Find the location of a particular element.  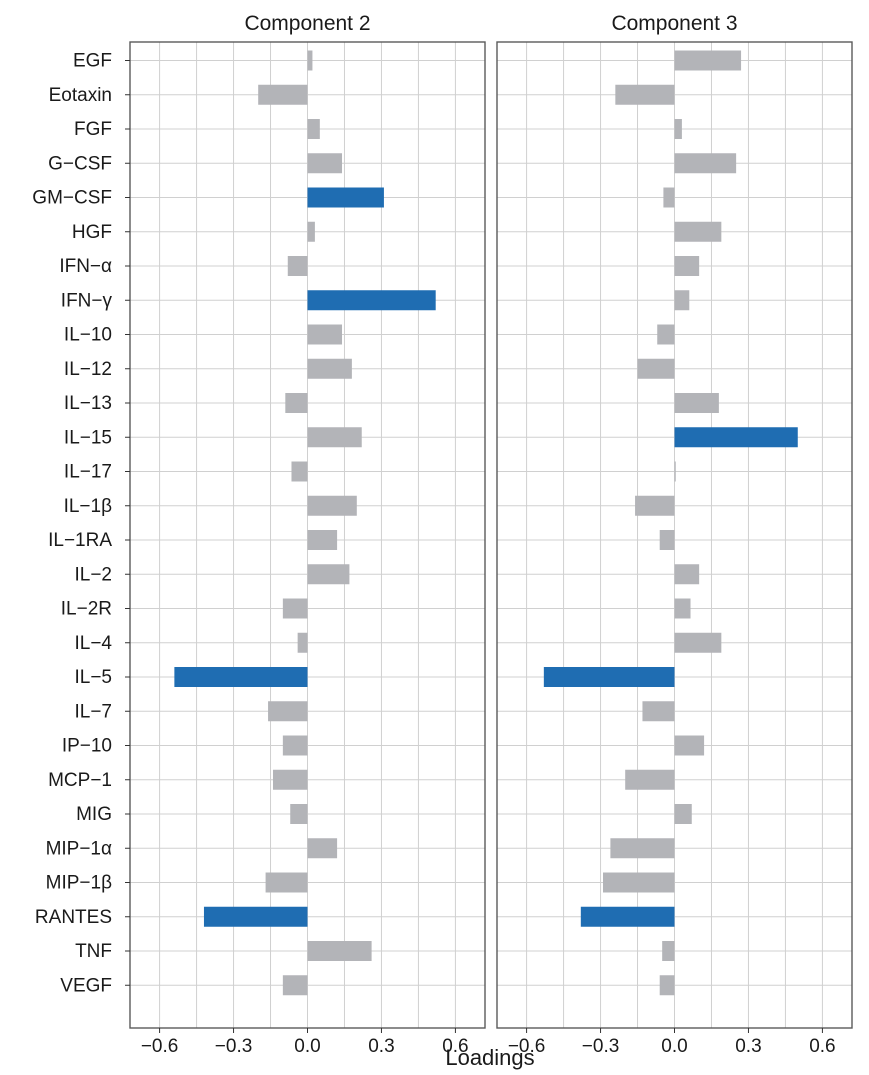

category-label: MCP−1 is located at coordinates (80, 780).